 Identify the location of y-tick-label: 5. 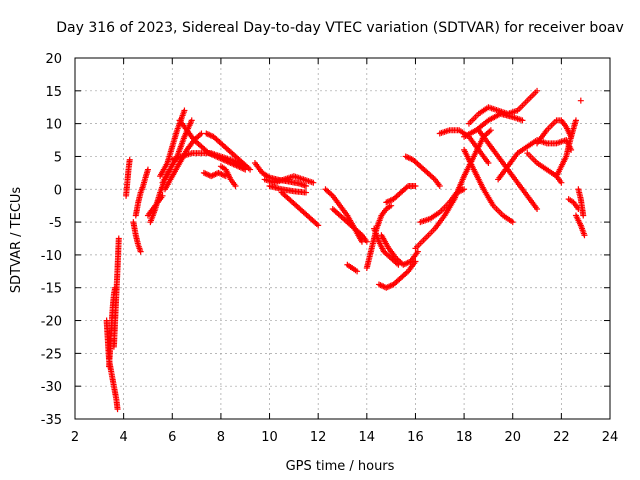
(58, 157).